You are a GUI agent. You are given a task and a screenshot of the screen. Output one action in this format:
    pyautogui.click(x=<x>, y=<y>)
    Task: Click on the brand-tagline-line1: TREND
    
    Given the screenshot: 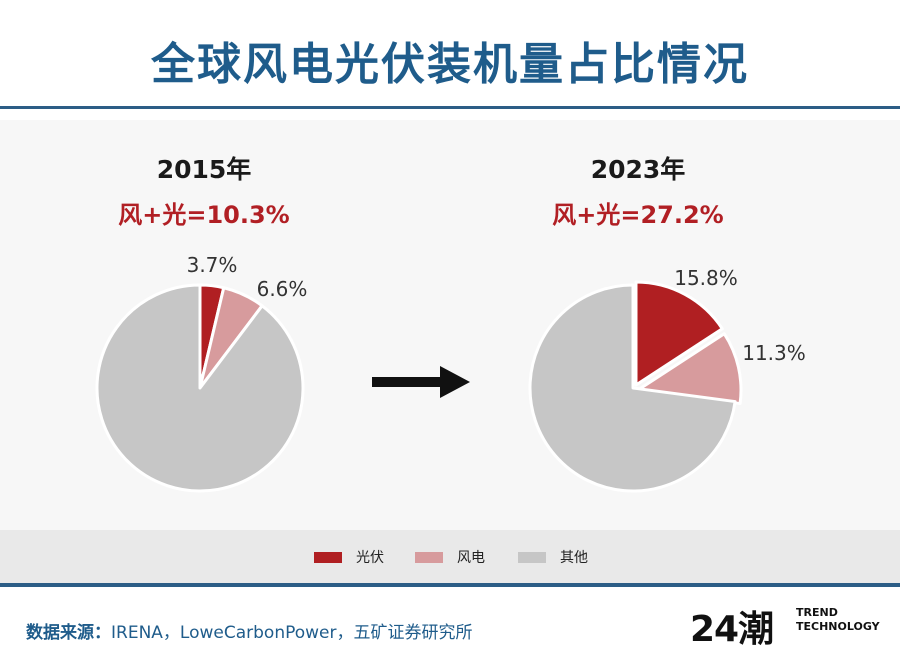 What is the action you would take?
    pyautogui.click(x=817, y=612)
    